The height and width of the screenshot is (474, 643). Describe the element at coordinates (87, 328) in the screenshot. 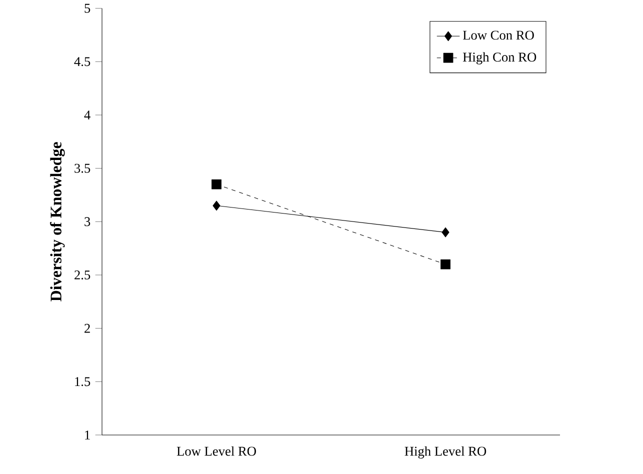

I see `y-tick-label: 2` at that location.